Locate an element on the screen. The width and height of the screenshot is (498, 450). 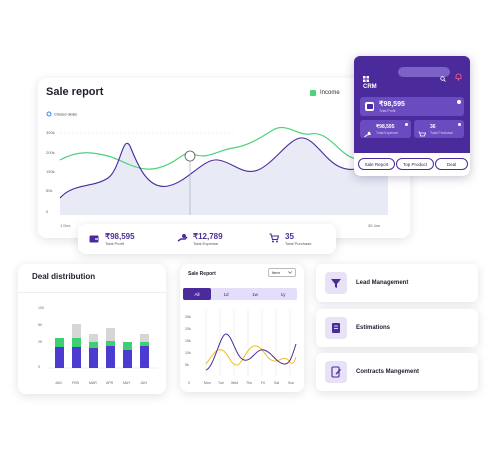
x-tick: Sat is located at coordinates (276, 383).